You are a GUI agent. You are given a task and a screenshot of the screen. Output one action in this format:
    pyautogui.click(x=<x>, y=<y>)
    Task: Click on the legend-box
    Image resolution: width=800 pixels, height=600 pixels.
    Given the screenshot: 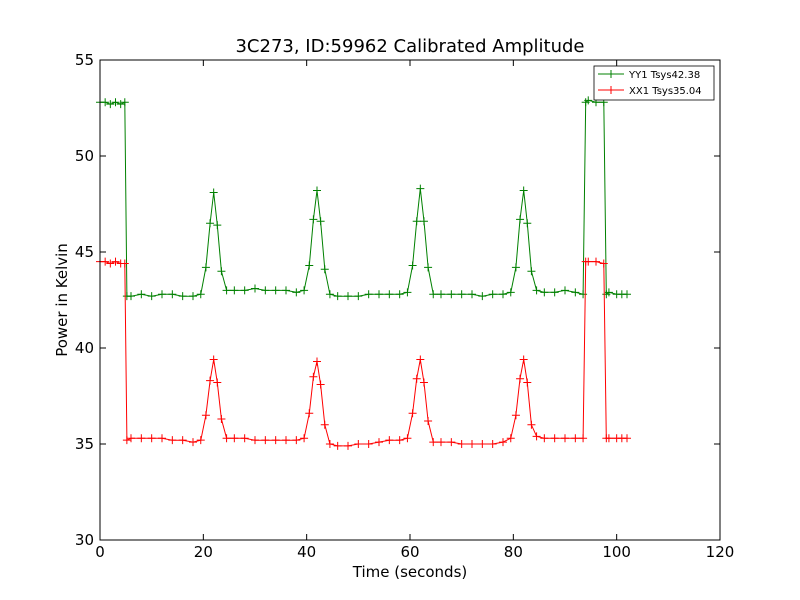 What is the action you would take?
    pyautogui.click(x=654, y=83)
    